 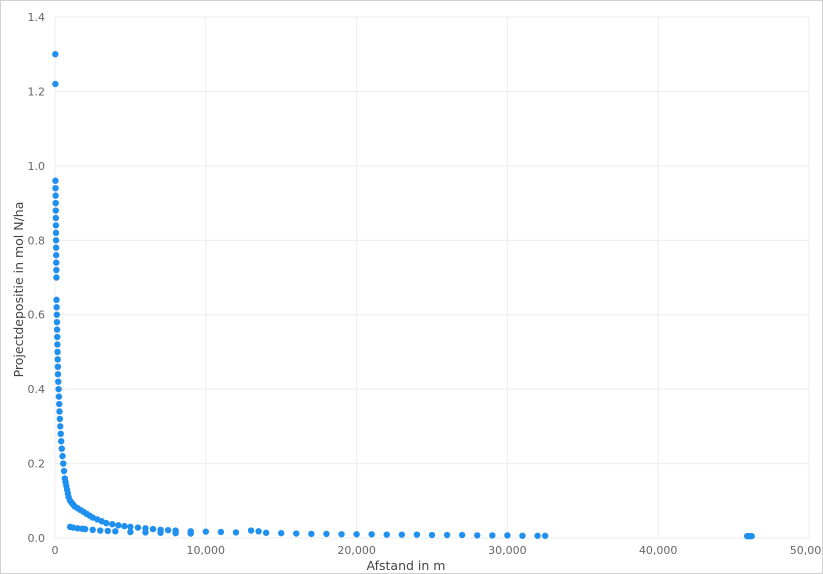 What do you see at coordinates (206, 550) in the screenshot?
I see `x-tick-label: 10,000` at bounding box center [206, 550].